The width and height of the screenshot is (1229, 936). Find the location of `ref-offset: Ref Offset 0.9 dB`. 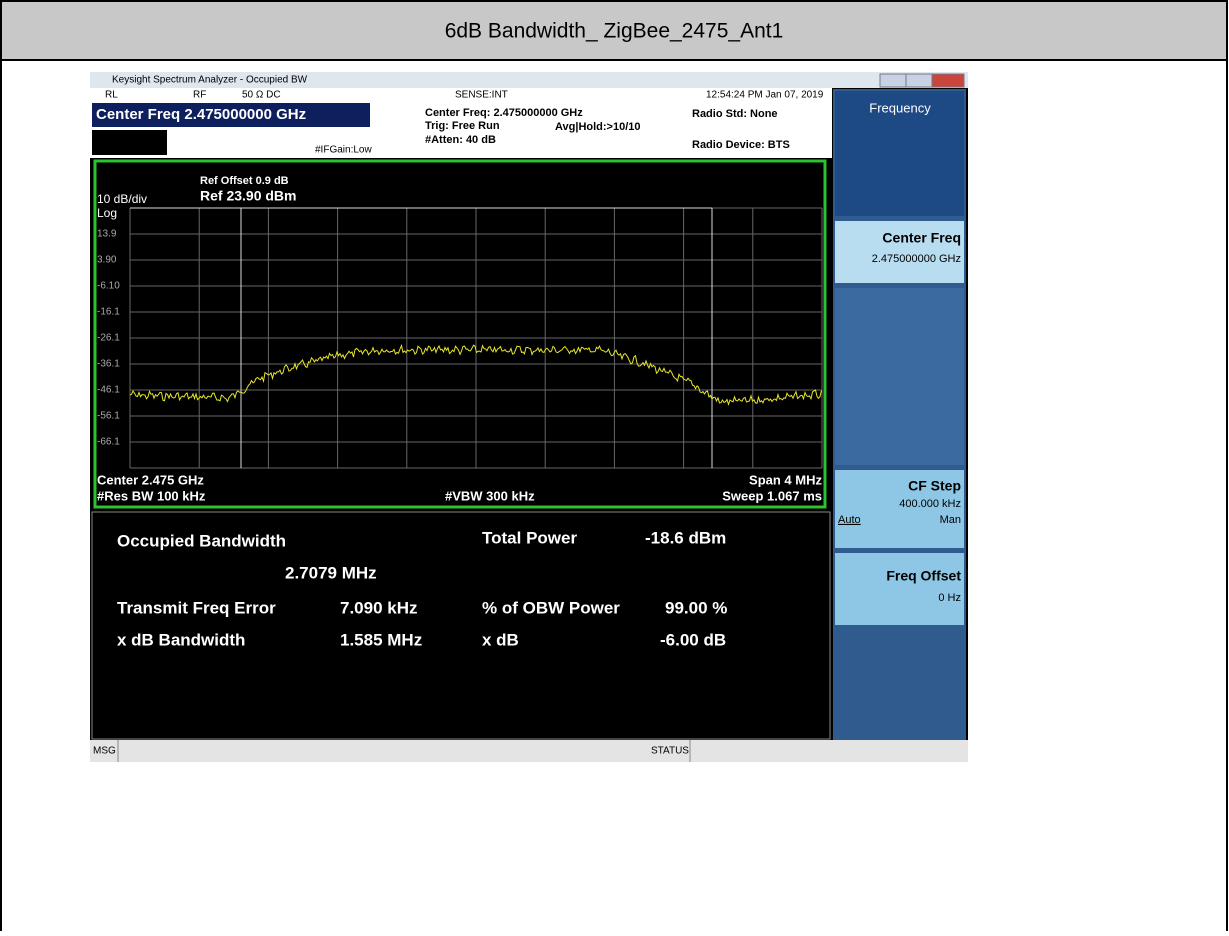

ref-offset: Ref Offset 0.9 dB is located at coordinates (244, 181).